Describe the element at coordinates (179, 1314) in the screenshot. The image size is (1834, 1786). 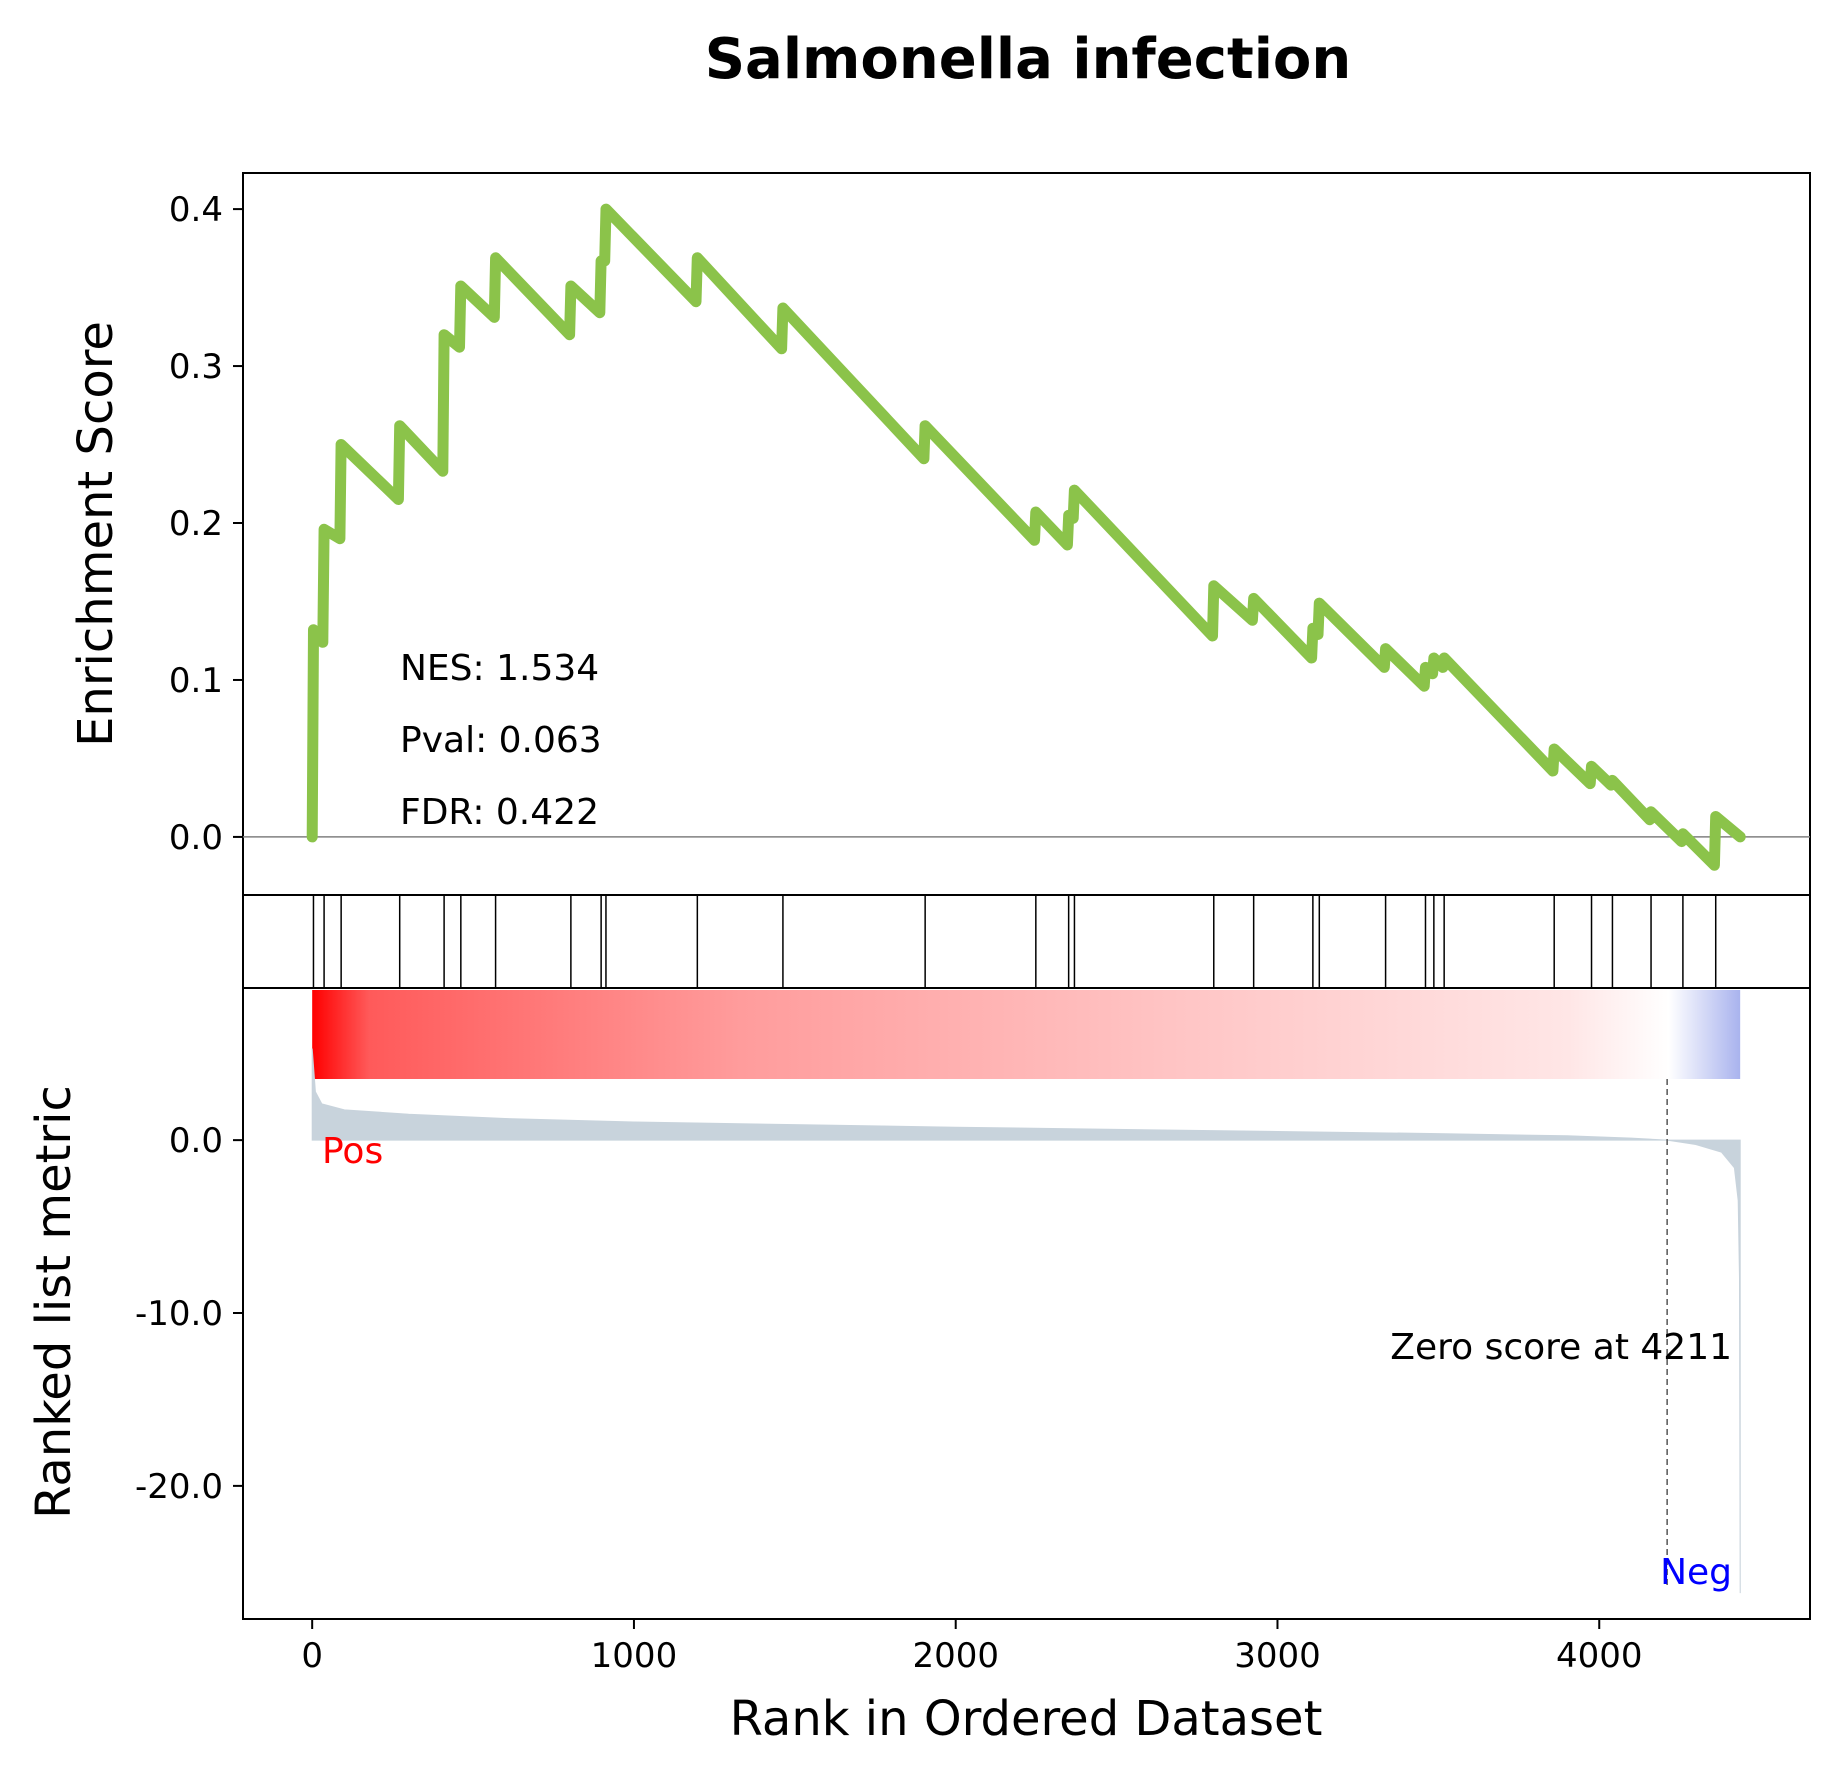
I see `rank-y-tick-label: -10.0` at that location.